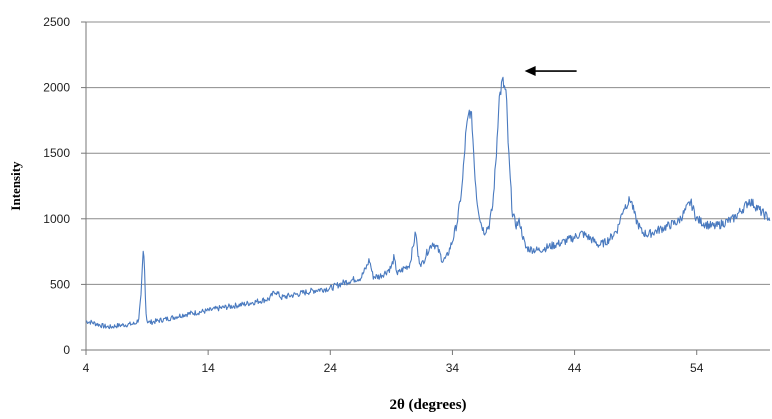  I want to click on y-tick-label: 2000, so click(56, 88).